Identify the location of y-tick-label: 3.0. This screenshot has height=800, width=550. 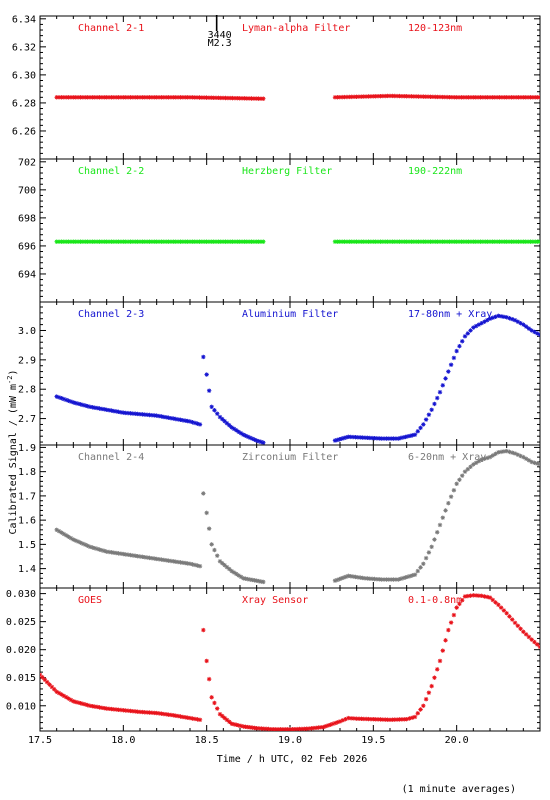
(27, 331).